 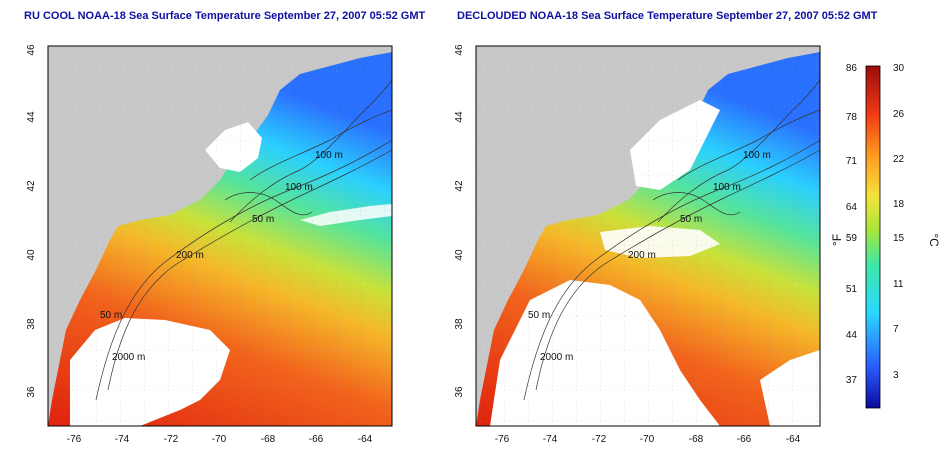 What do you see at coordinates (899, 222) in the screenshot?
I see `colorbar-c-ticks: 30 26 22 18 15 11 7 3` at bounding box center [899, 222].